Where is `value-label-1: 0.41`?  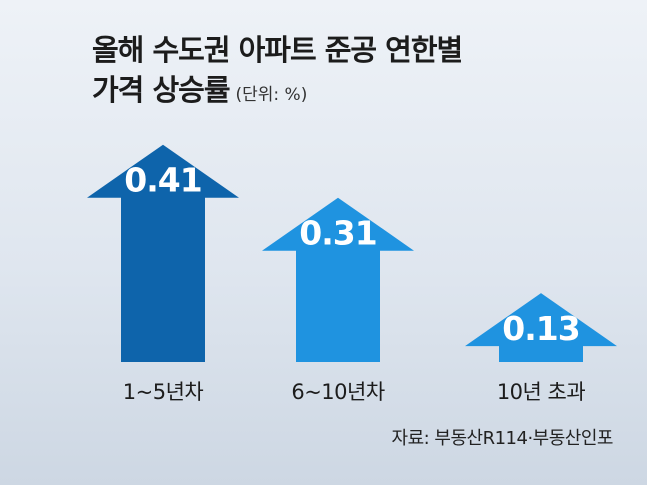
value-label-1: 0.41 is located at coordinates (162, 180).